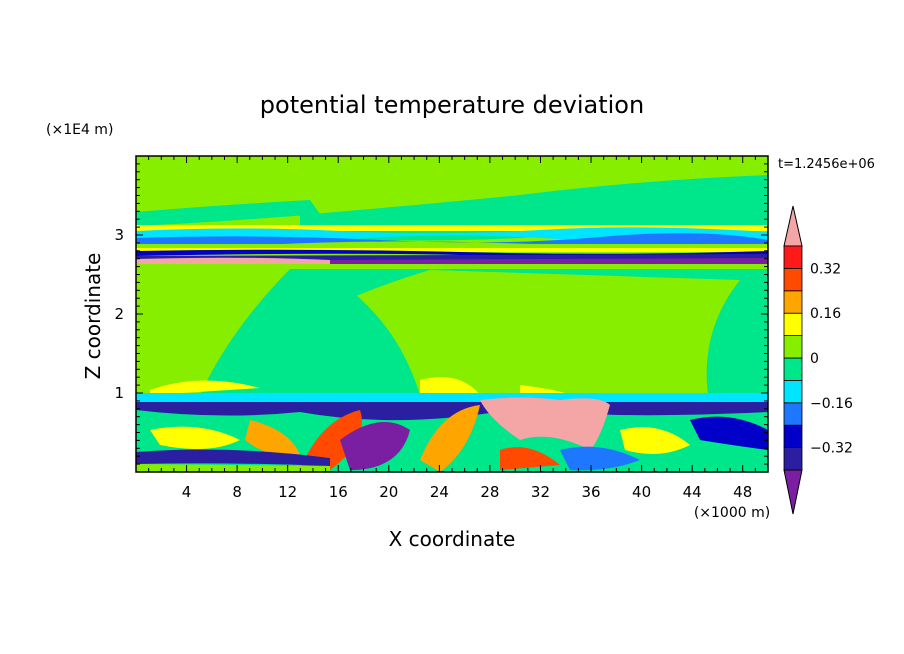  I want to click on x-tick-label: 40, so click(641, 492).